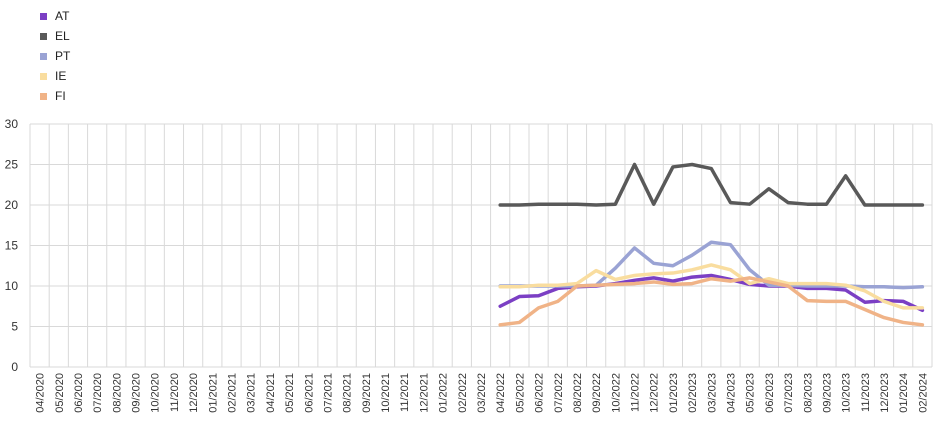 This screenshot has height=426, width=945. I want to click on x-tick-label: 12/2021, so click(424, 393).